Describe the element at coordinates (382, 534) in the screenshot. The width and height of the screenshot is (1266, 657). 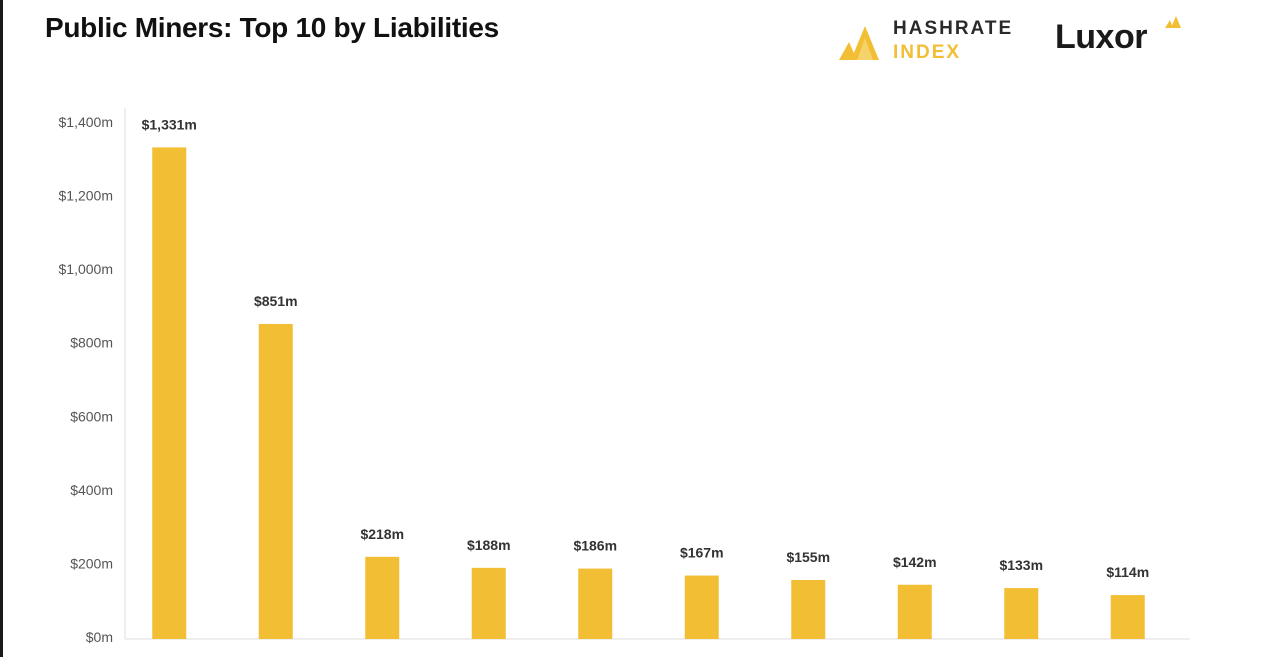
I see `bar-value-label: $218m` at that location.